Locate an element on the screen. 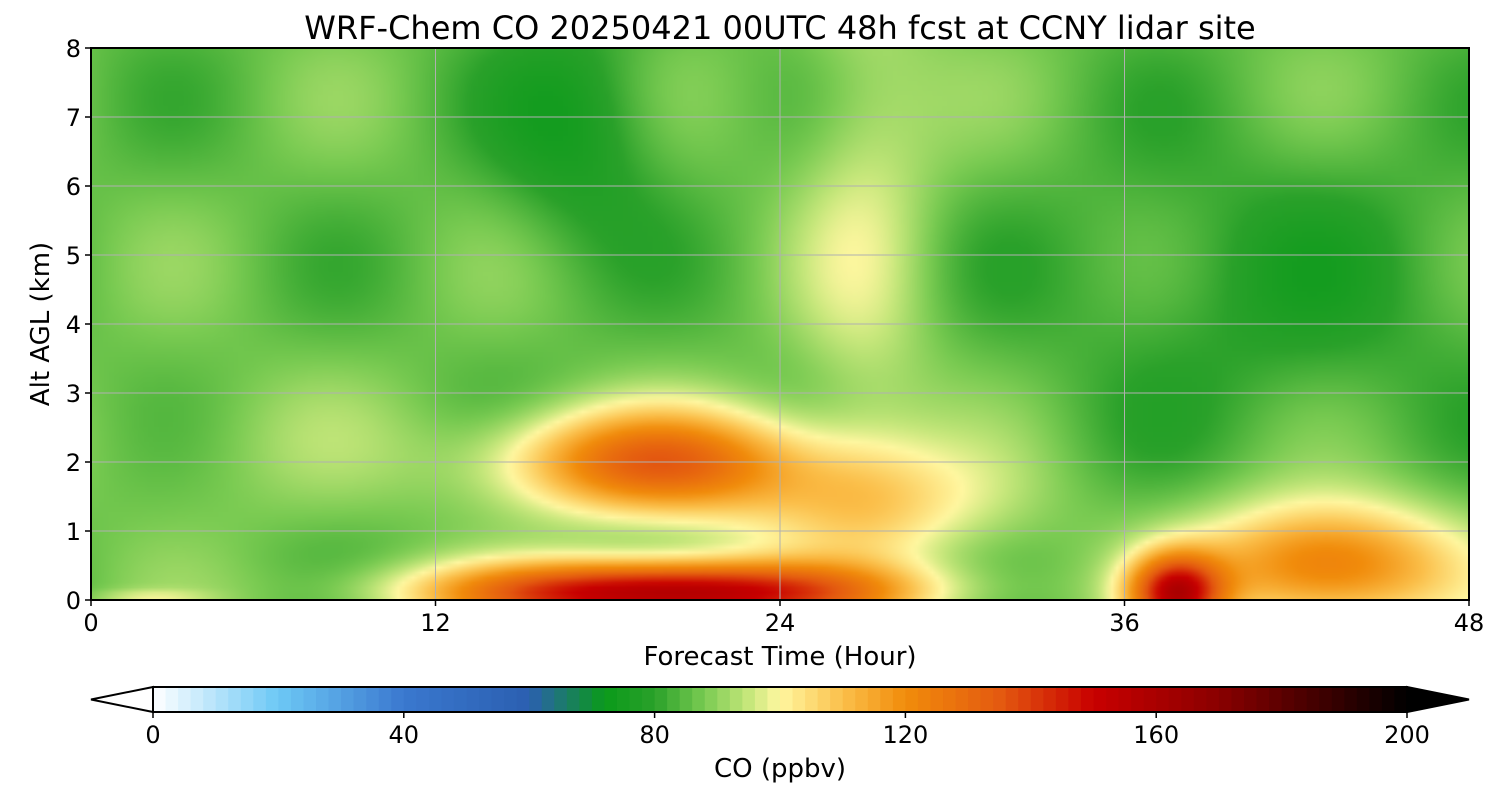  y-tick-label: 7 is located at coordinates (73, 118).